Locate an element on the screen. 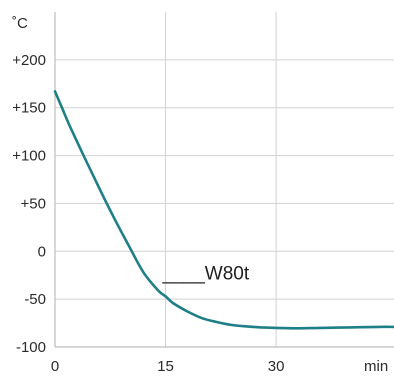 Image resolution: width=394 pixels, height=379 pixels. x-tick-label: 15 is located at coordinates (165, 366).